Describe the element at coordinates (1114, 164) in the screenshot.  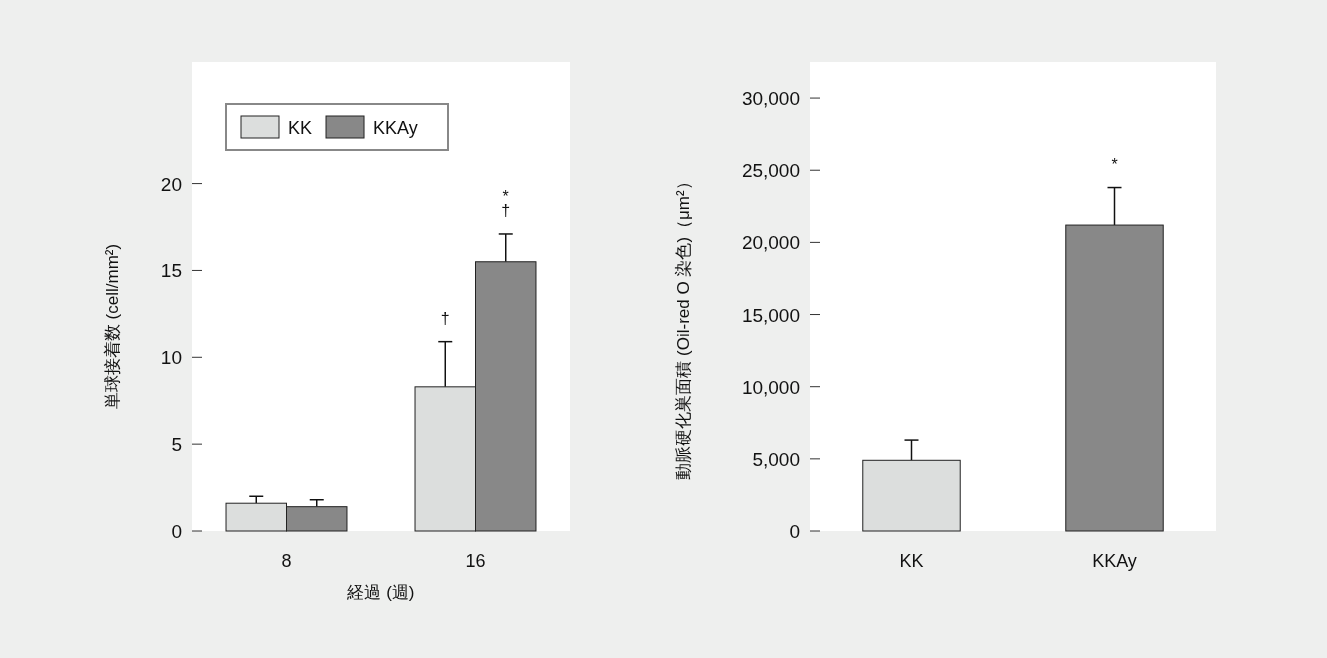
I see `annotation: *` at that location.